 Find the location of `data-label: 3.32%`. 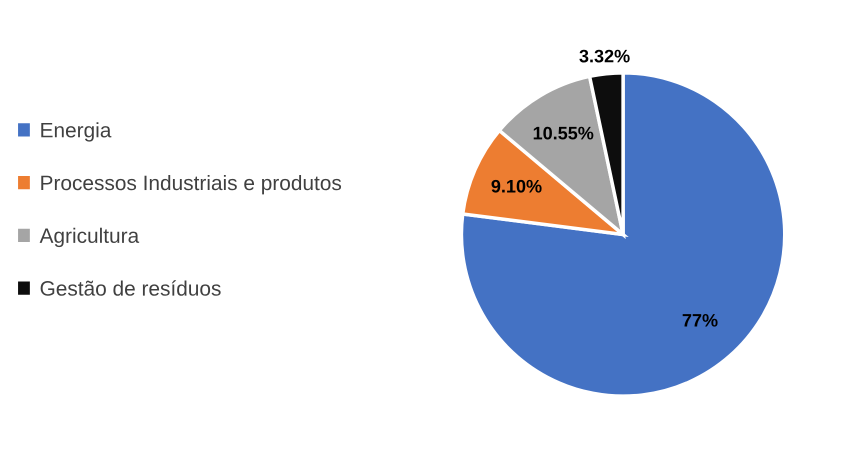

data-label: 3.32% is located at coordinates (604, 56).